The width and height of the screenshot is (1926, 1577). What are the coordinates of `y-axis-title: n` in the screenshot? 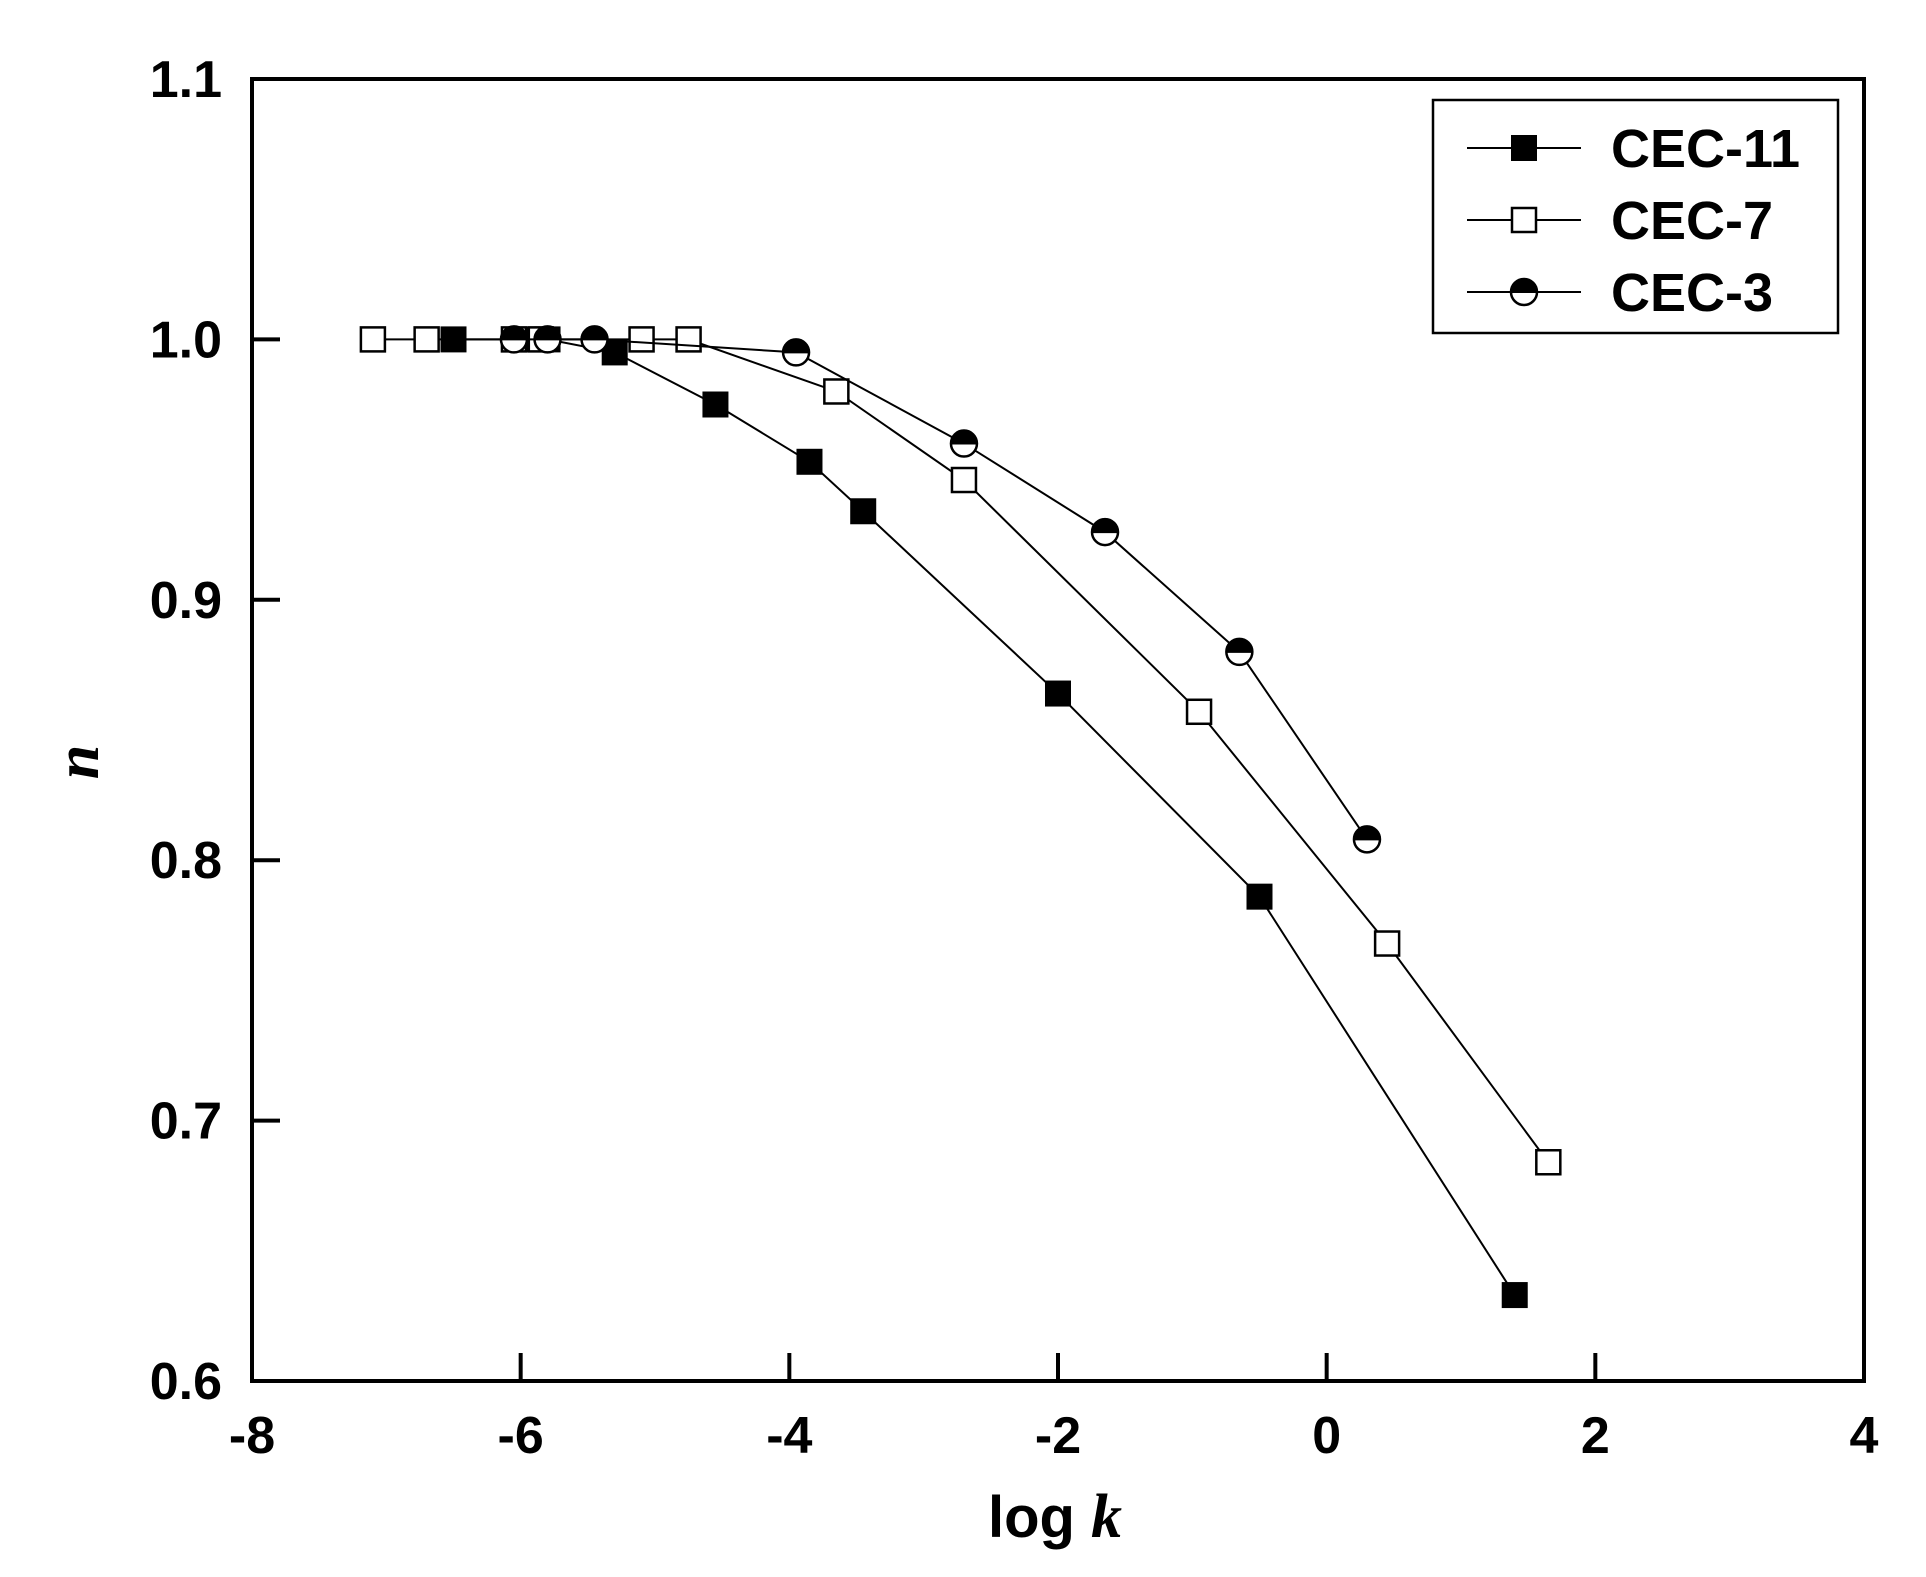 It's located at (78, 762).